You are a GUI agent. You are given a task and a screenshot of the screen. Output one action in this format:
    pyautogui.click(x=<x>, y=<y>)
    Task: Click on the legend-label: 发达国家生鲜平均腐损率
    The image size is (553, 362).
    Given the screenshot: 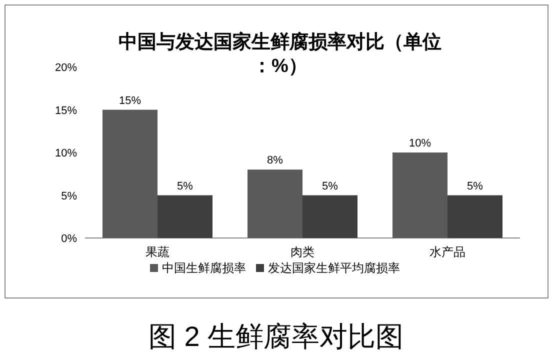 What is the action you would take?
    pyautogui.click(x=334, y=268)
    